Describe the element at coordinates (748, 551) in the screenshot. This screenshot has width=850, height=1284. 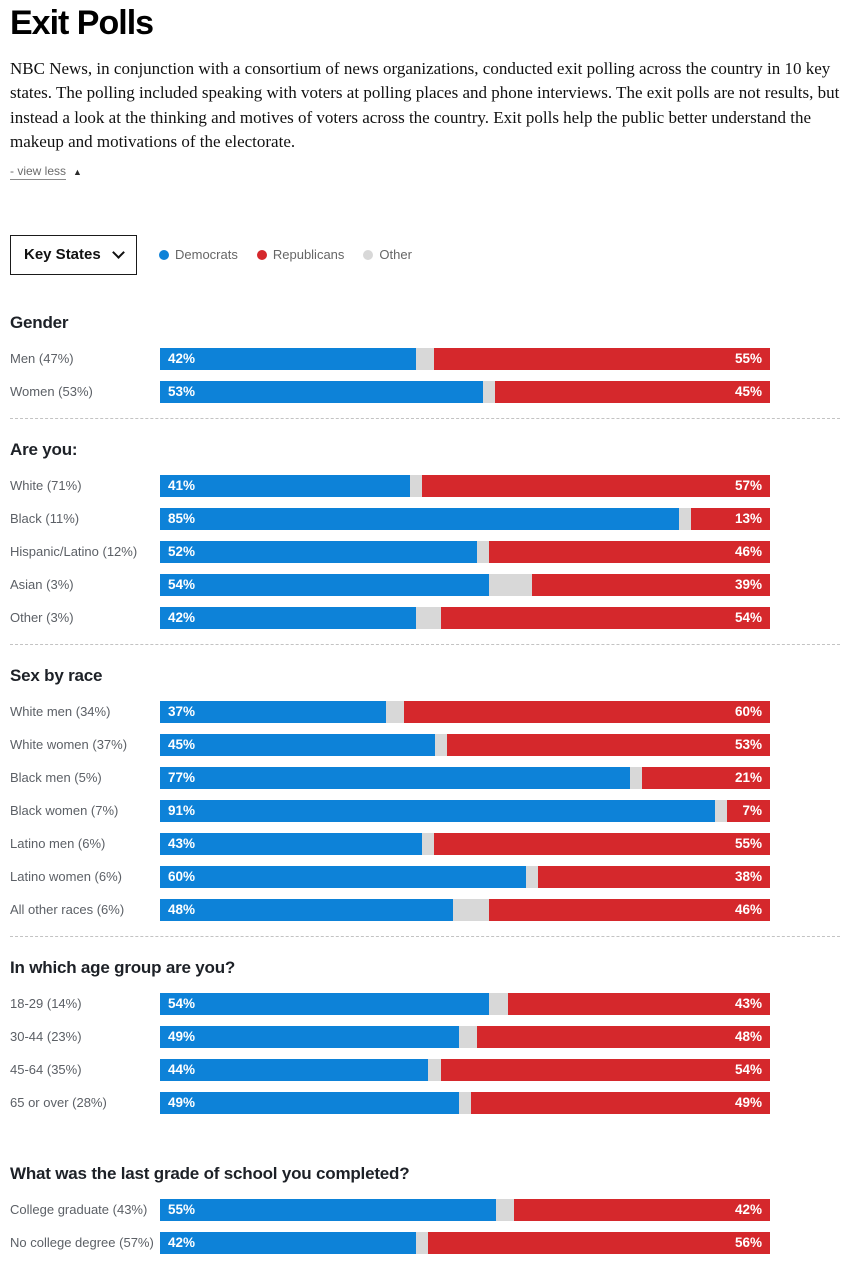
I see `bar-value-label: 46%` at that location.